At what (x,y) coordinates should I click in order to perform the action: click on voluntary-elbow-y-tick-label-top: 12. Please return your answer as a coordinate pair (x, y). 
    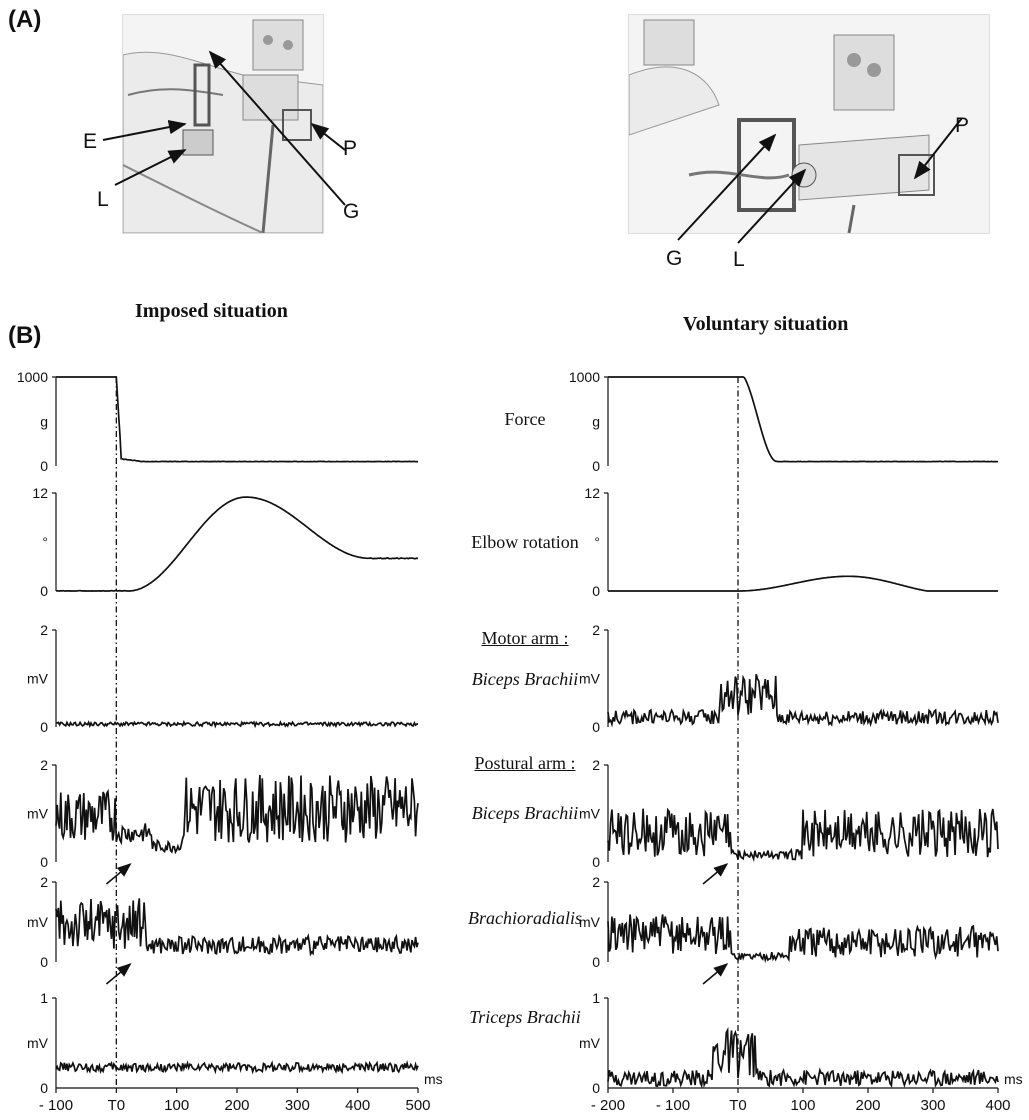
    Looking at the image, I should click on (592, 493).